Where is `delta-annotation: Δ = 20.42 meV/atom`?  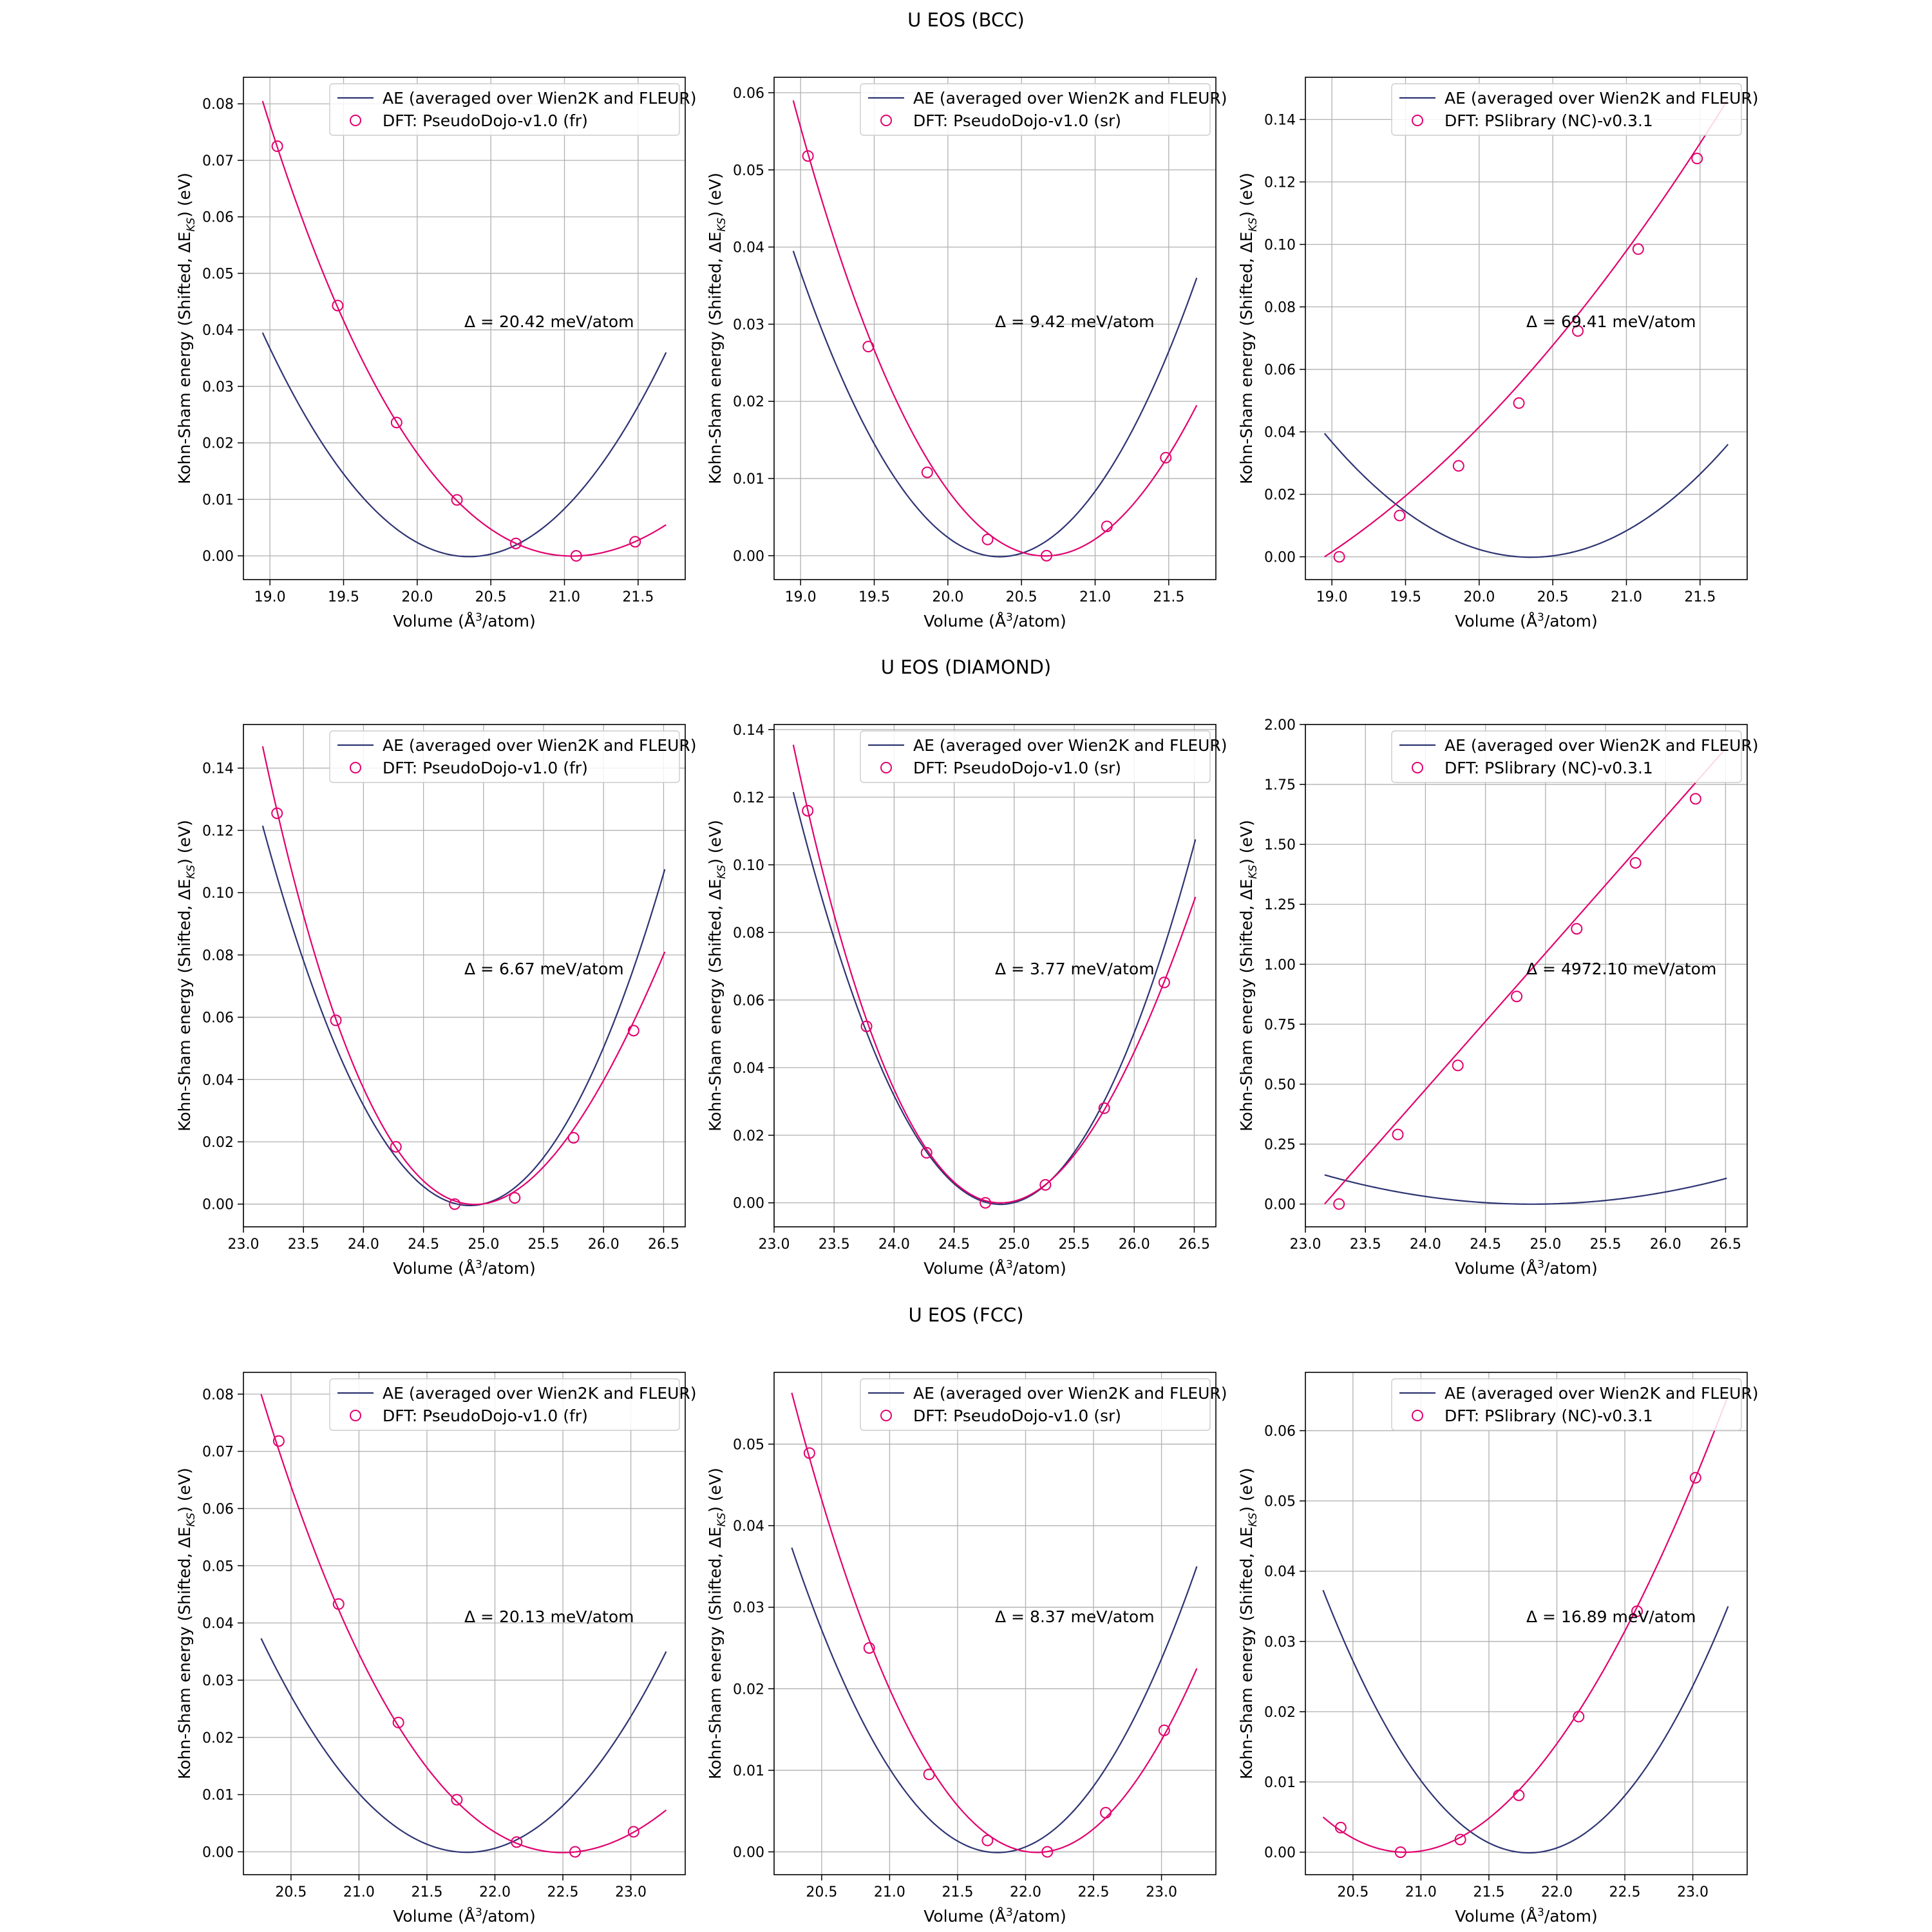 delta-annotation: Δ = 20.42 meV/atom is located at coordinates (549, 321).